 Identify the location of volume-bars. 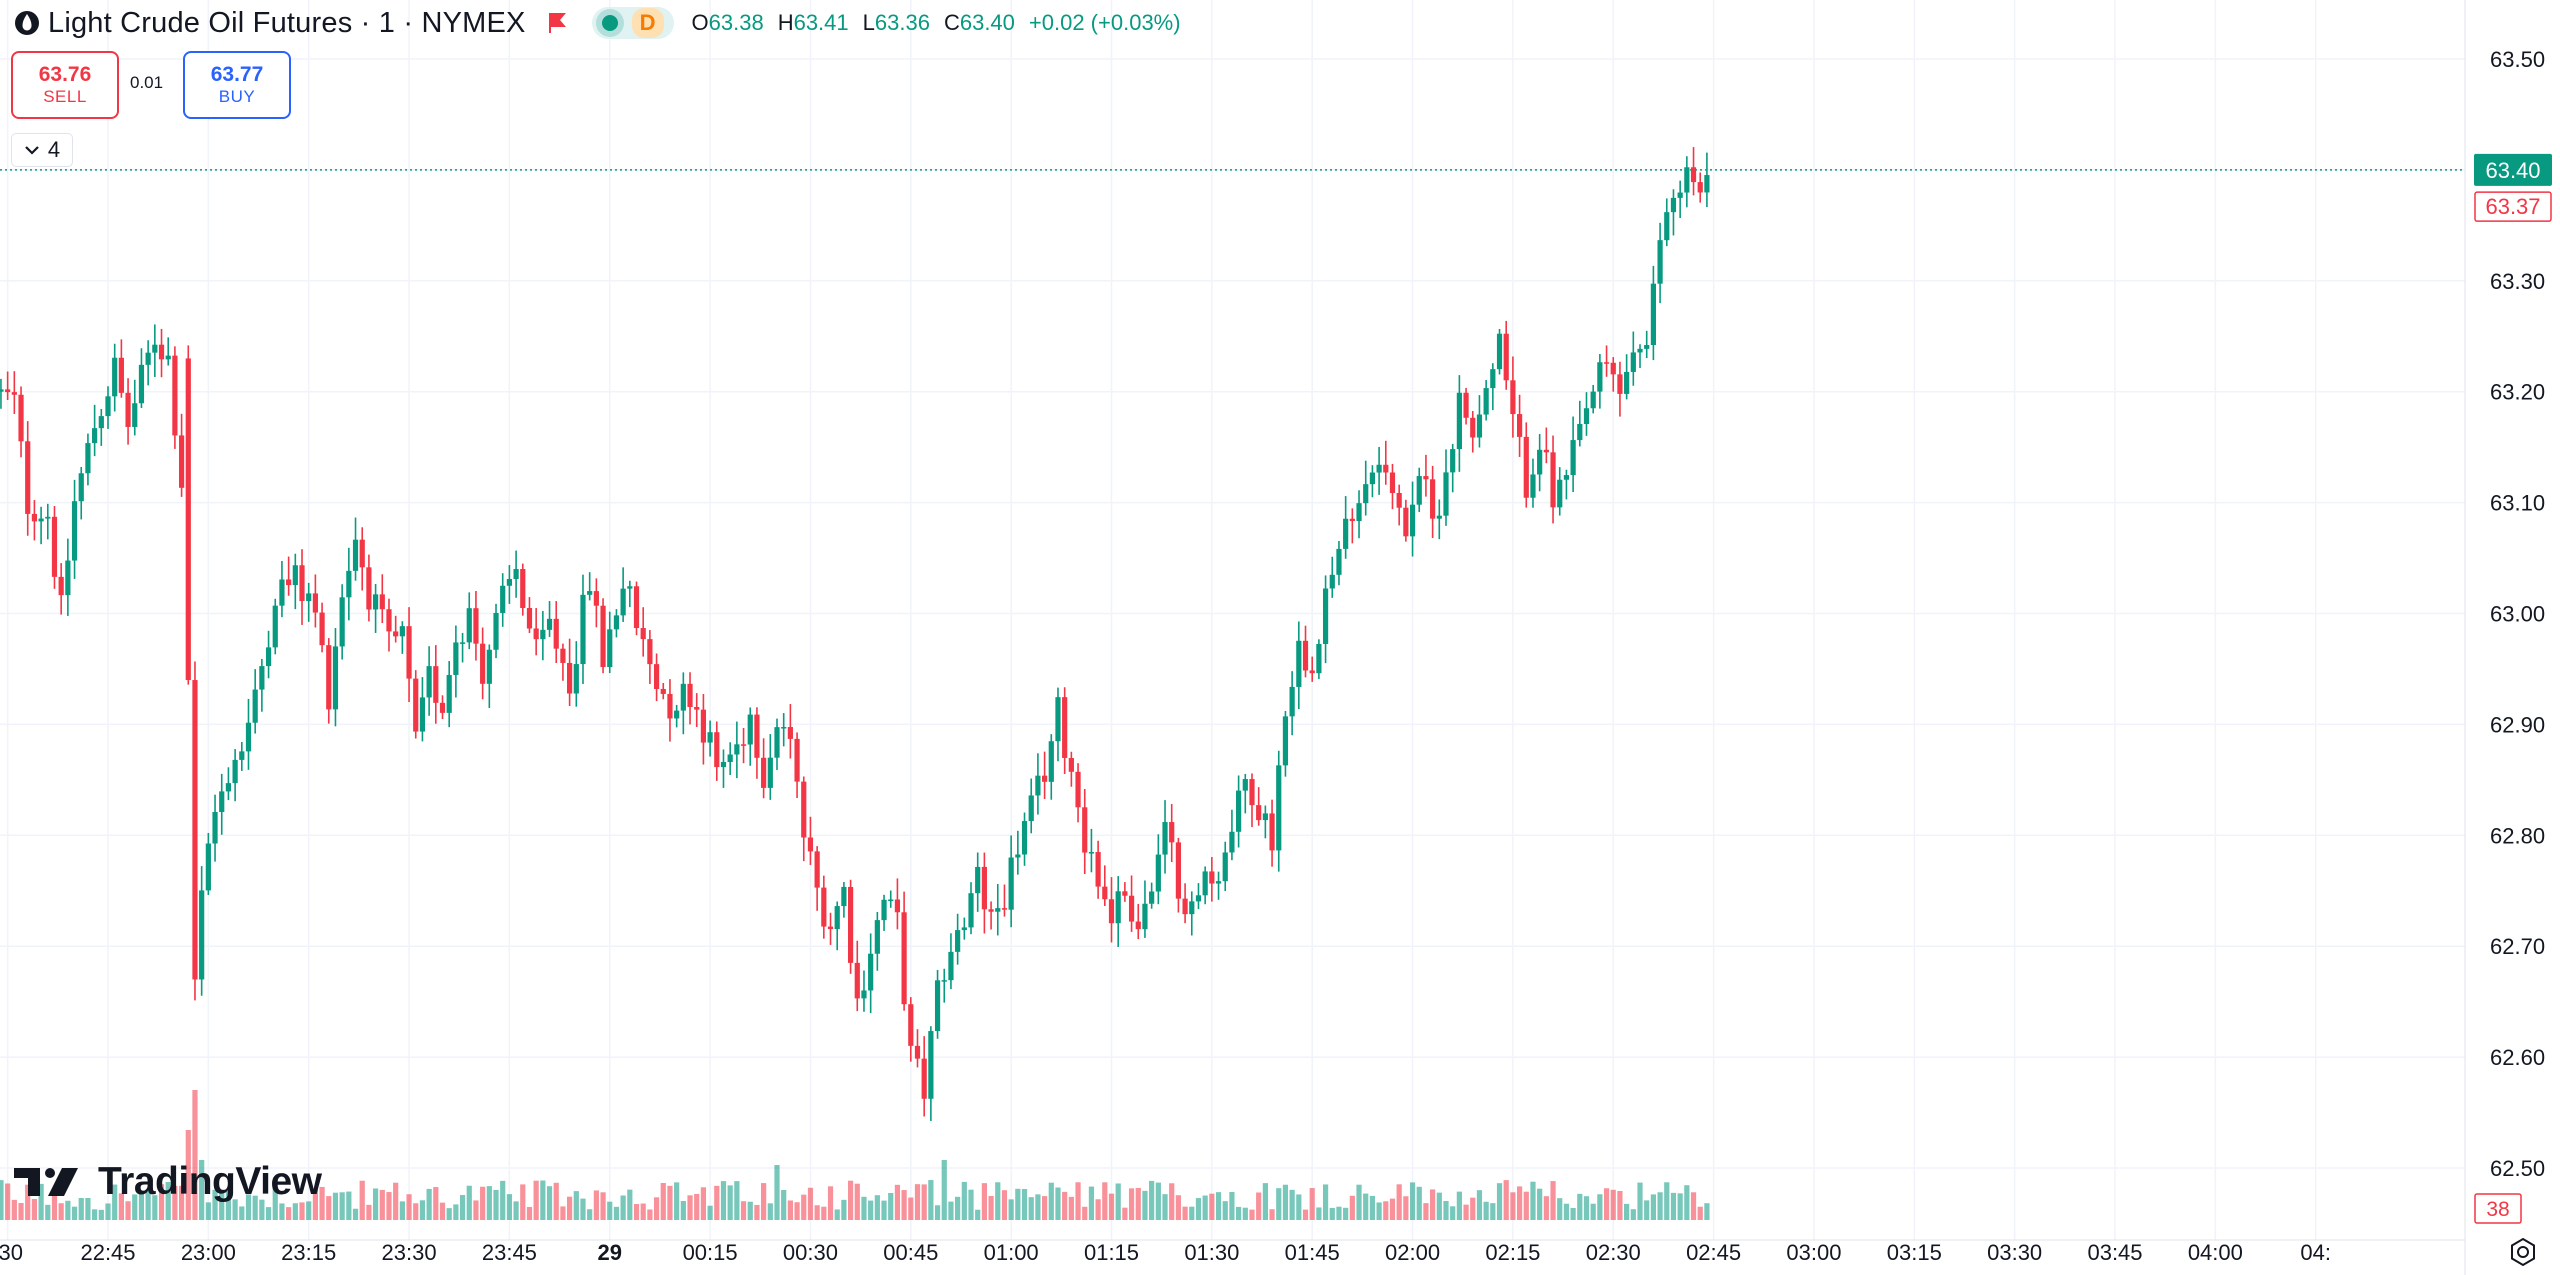
(855, 1155).